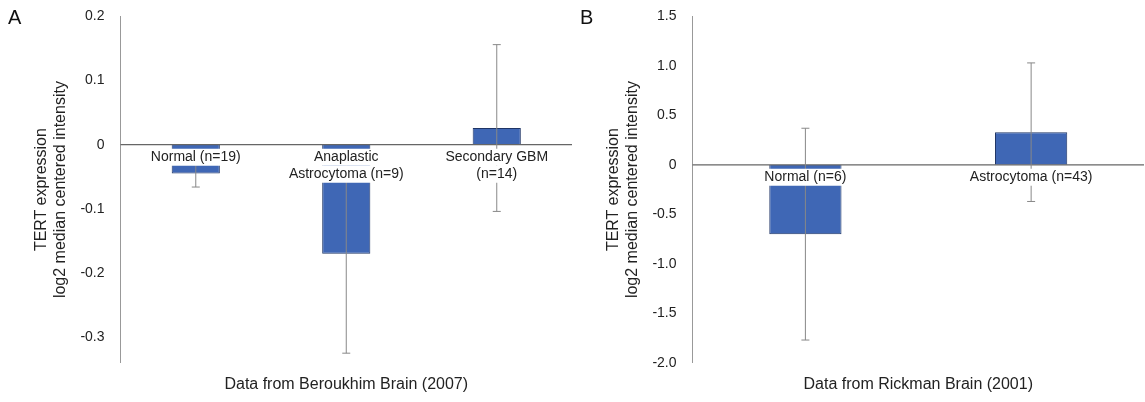  Describe the element at coordinates (805, 175) in the screenshot. I see `x-tick-label: Normal (n=6)` at that location.